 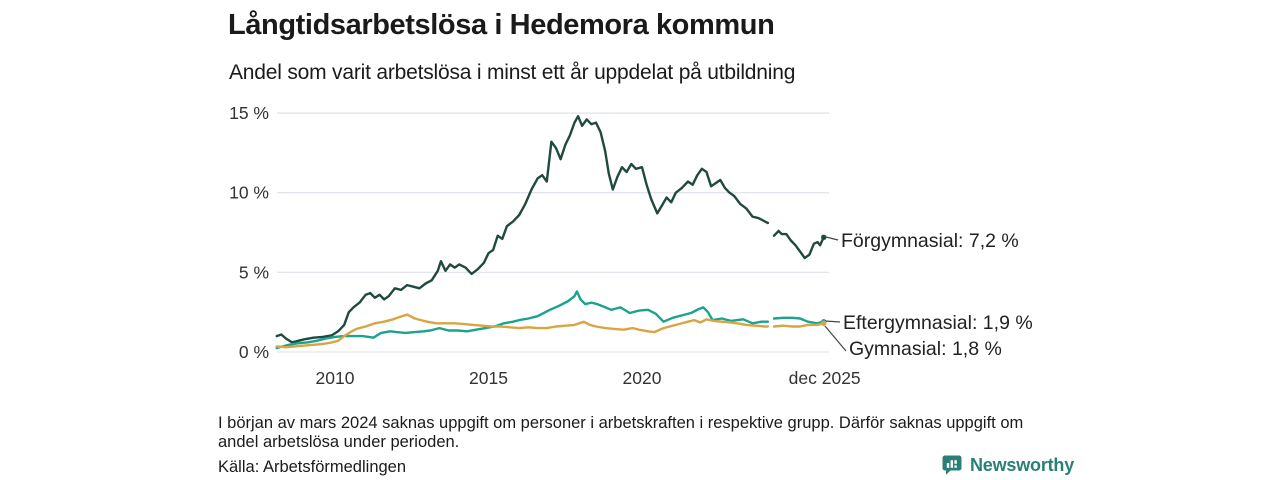 I want to click on x-tick-label: 2010, so click(x=335, y=378).